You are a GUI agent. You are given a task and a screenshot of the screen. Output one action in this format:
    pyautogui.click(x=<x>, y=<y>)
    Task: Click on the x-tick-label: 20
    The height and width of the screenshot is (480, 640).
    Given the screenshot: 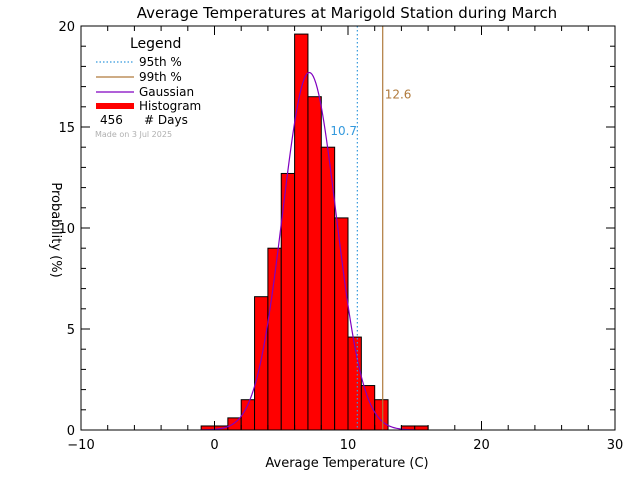 What is the action you would take?
    pyautogui.click(x=481, y=445)
    